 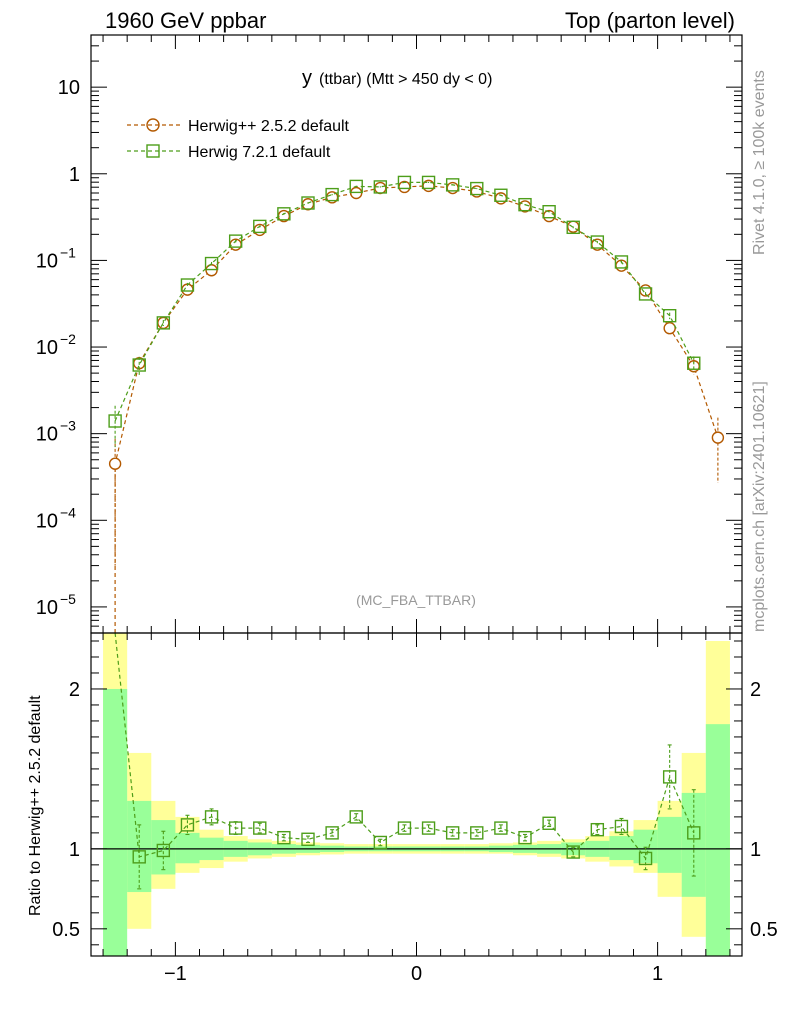 I want to click on ratio-axis-label: Ratio to Herwig++ 2.5.2 default, so click(x=35, y=805).